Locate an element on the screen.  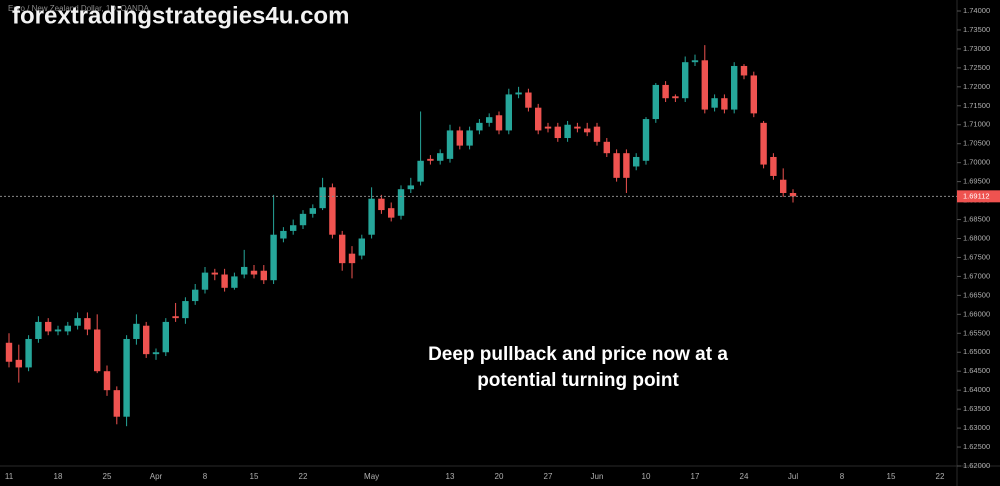
y-tick-label: 1.71500 is located at coordinates (976, 105).